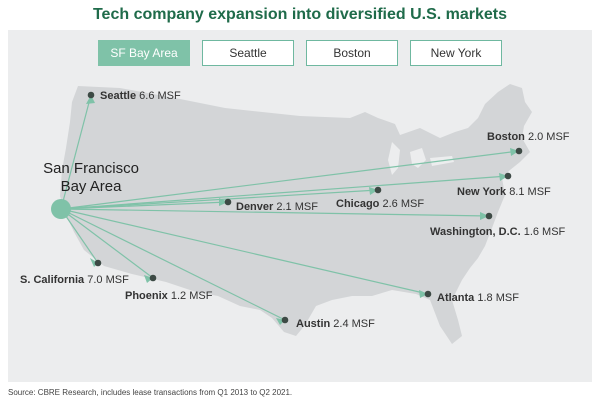 This screenshot has height=404, width=600. I want to click on dot-atlanta, so click(428, 294).